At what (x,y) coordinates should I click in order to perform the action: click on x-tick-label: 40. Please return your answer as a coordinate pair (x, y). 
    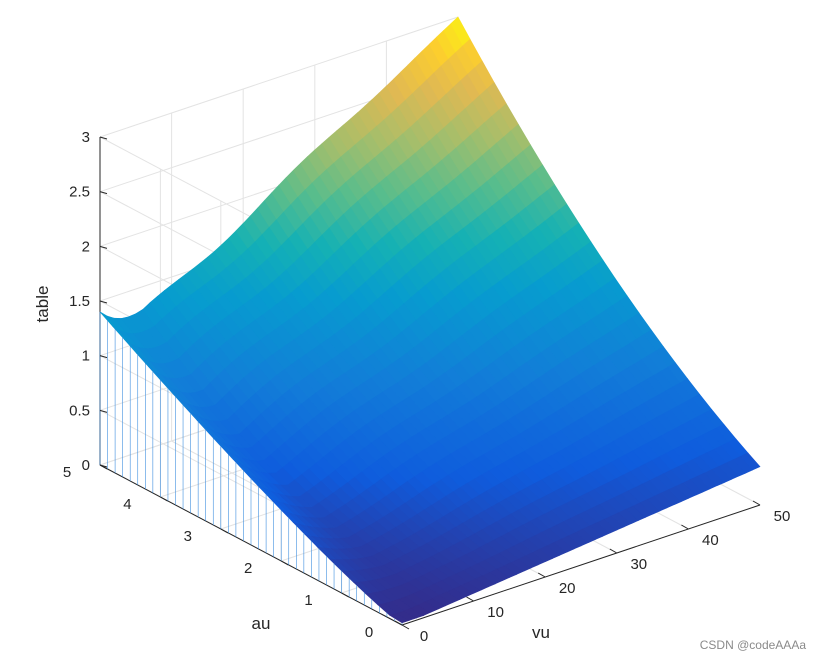
    Looking at the image, I should click on (710, 540).